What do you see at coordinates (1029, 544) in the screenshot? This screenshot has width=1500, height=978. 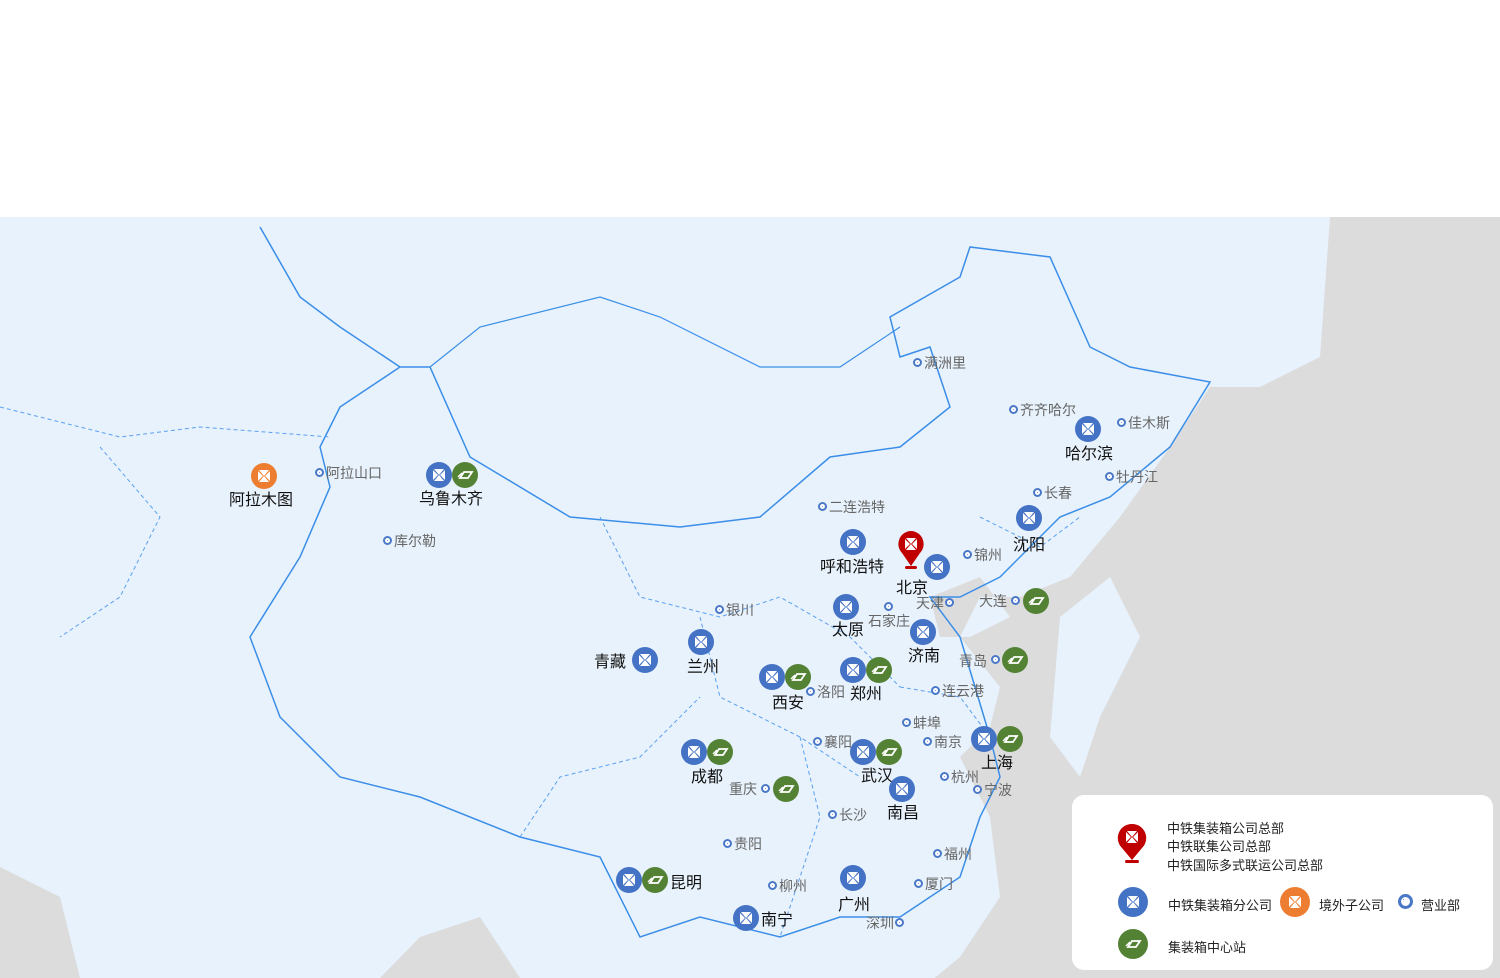 I see `city-label: 沈阳` at bounding box center [1029, 544].